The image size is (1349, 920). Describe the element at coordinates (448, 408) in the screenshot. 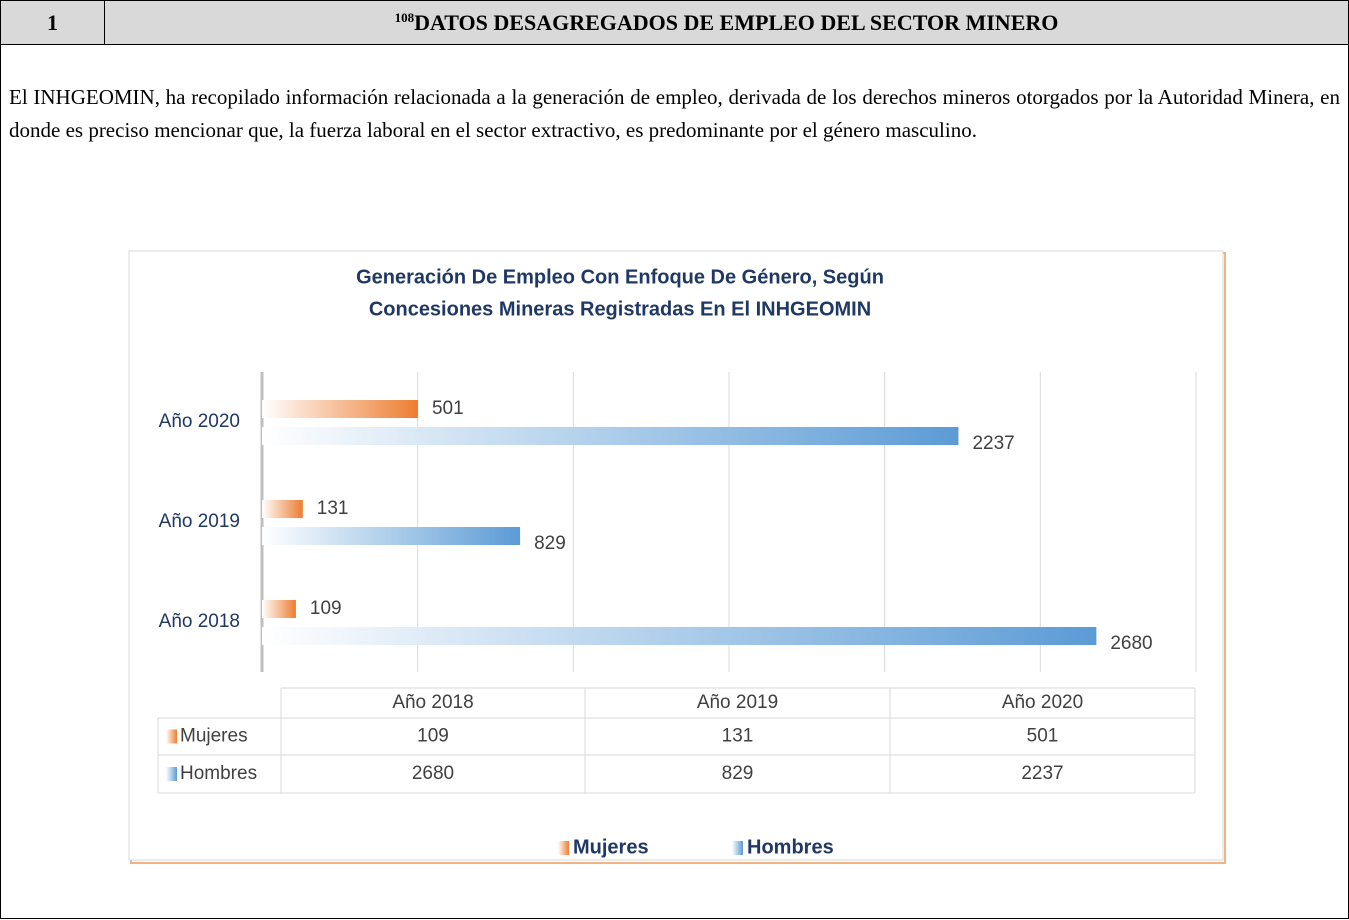

I see `value-label: 501` at that location.